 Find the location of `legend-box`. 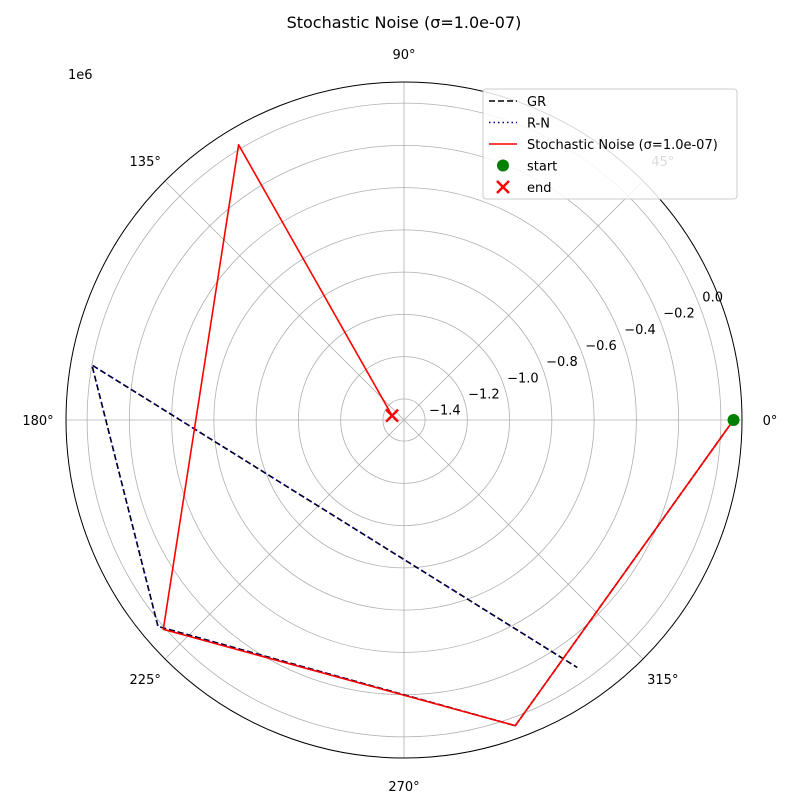

legend-box is located at coordinates (610, 144).